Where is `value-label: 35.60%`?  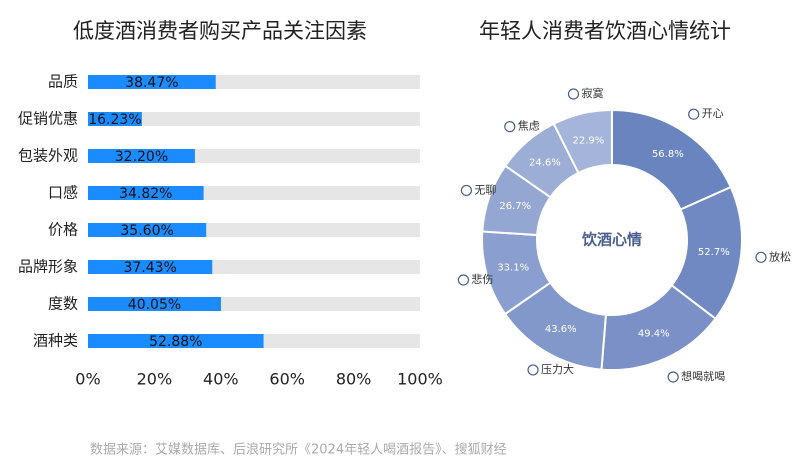 value-label: 35.60% is located at coordinates (146, 231).